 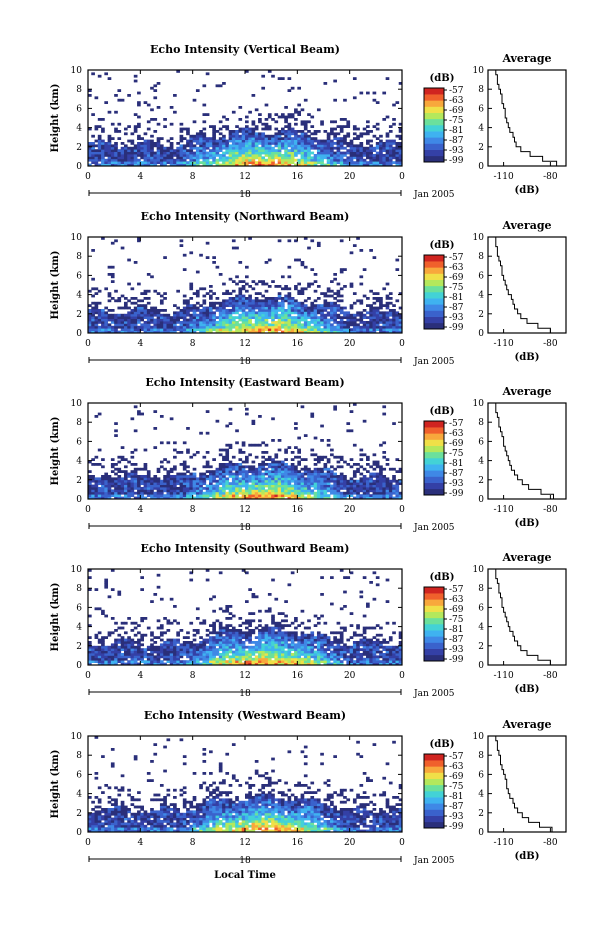 What do you see at coordinates (193, 510) in the screenshot?
I see `x-tick-label: 8` at bounding box center [193, 510].